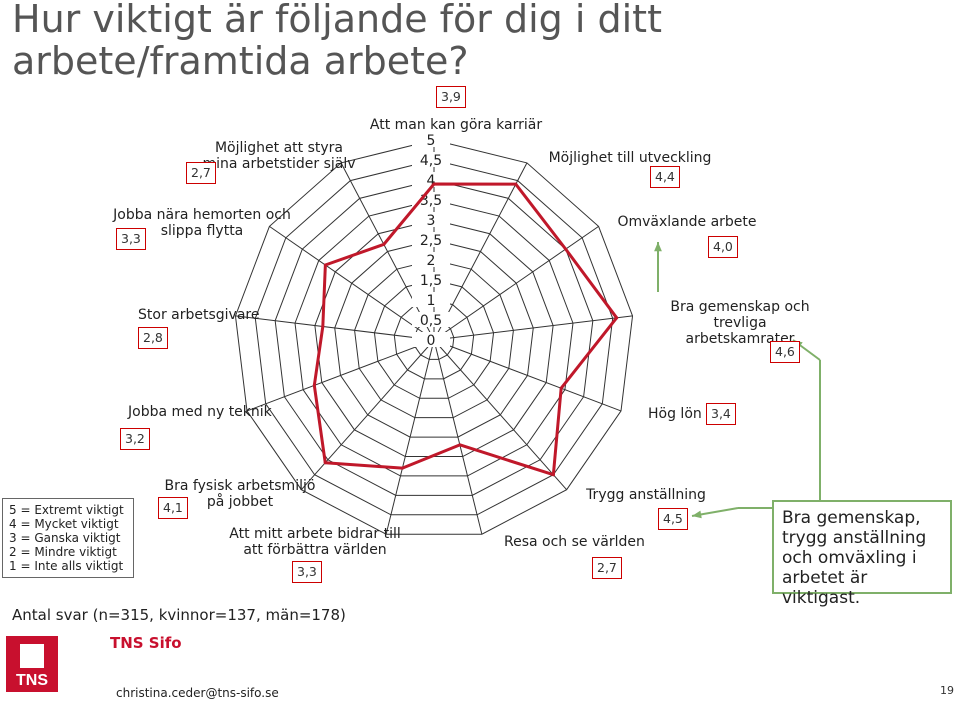 The image size is (960, 702). I want to click on value-label: 4,1, so click(173, 508).